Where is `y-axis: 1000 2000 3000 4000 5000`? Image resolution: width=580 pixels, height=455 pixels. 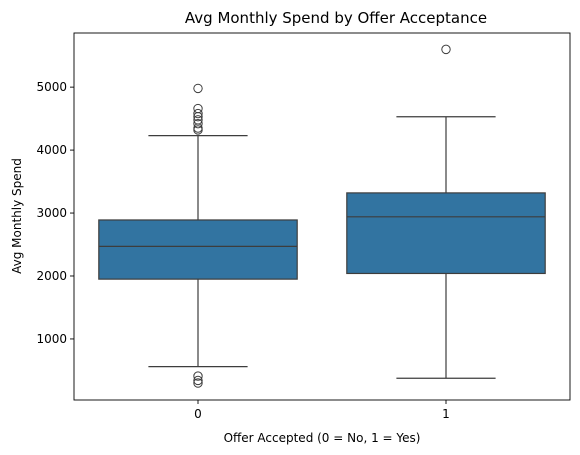 y-axis: 1000 2000 3000 4000 5000 is located at coordinates (55, 213).